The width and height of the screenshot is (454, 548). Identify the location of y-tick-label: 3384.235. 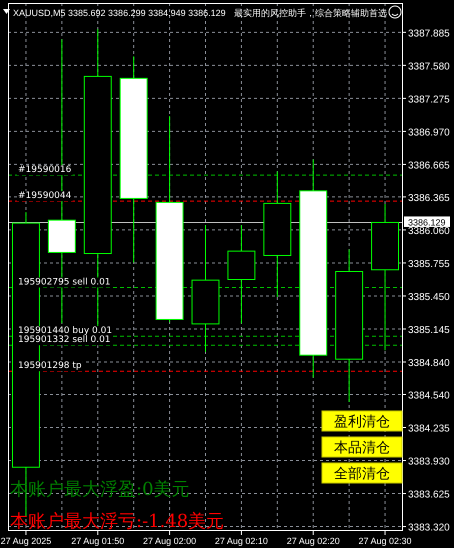
(429, 429).